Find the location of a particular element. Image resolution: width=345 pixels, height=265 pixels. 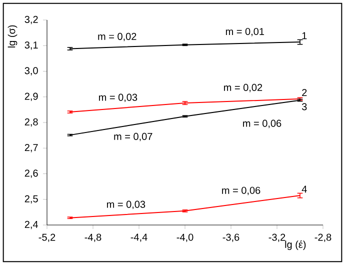

annotation: m = 0,01 is located at coordinates (245, 32).